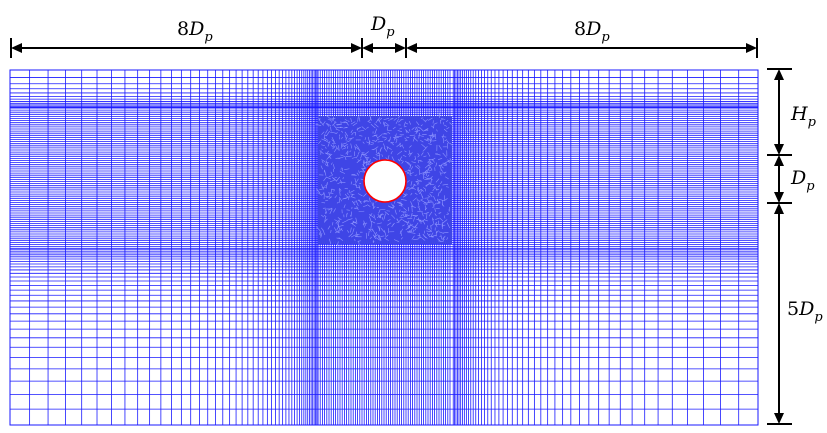  What do you see at coordinates (382, 26) in the screenshot?
I see `label-center-width: Dp` at bounding box center [382, 26].